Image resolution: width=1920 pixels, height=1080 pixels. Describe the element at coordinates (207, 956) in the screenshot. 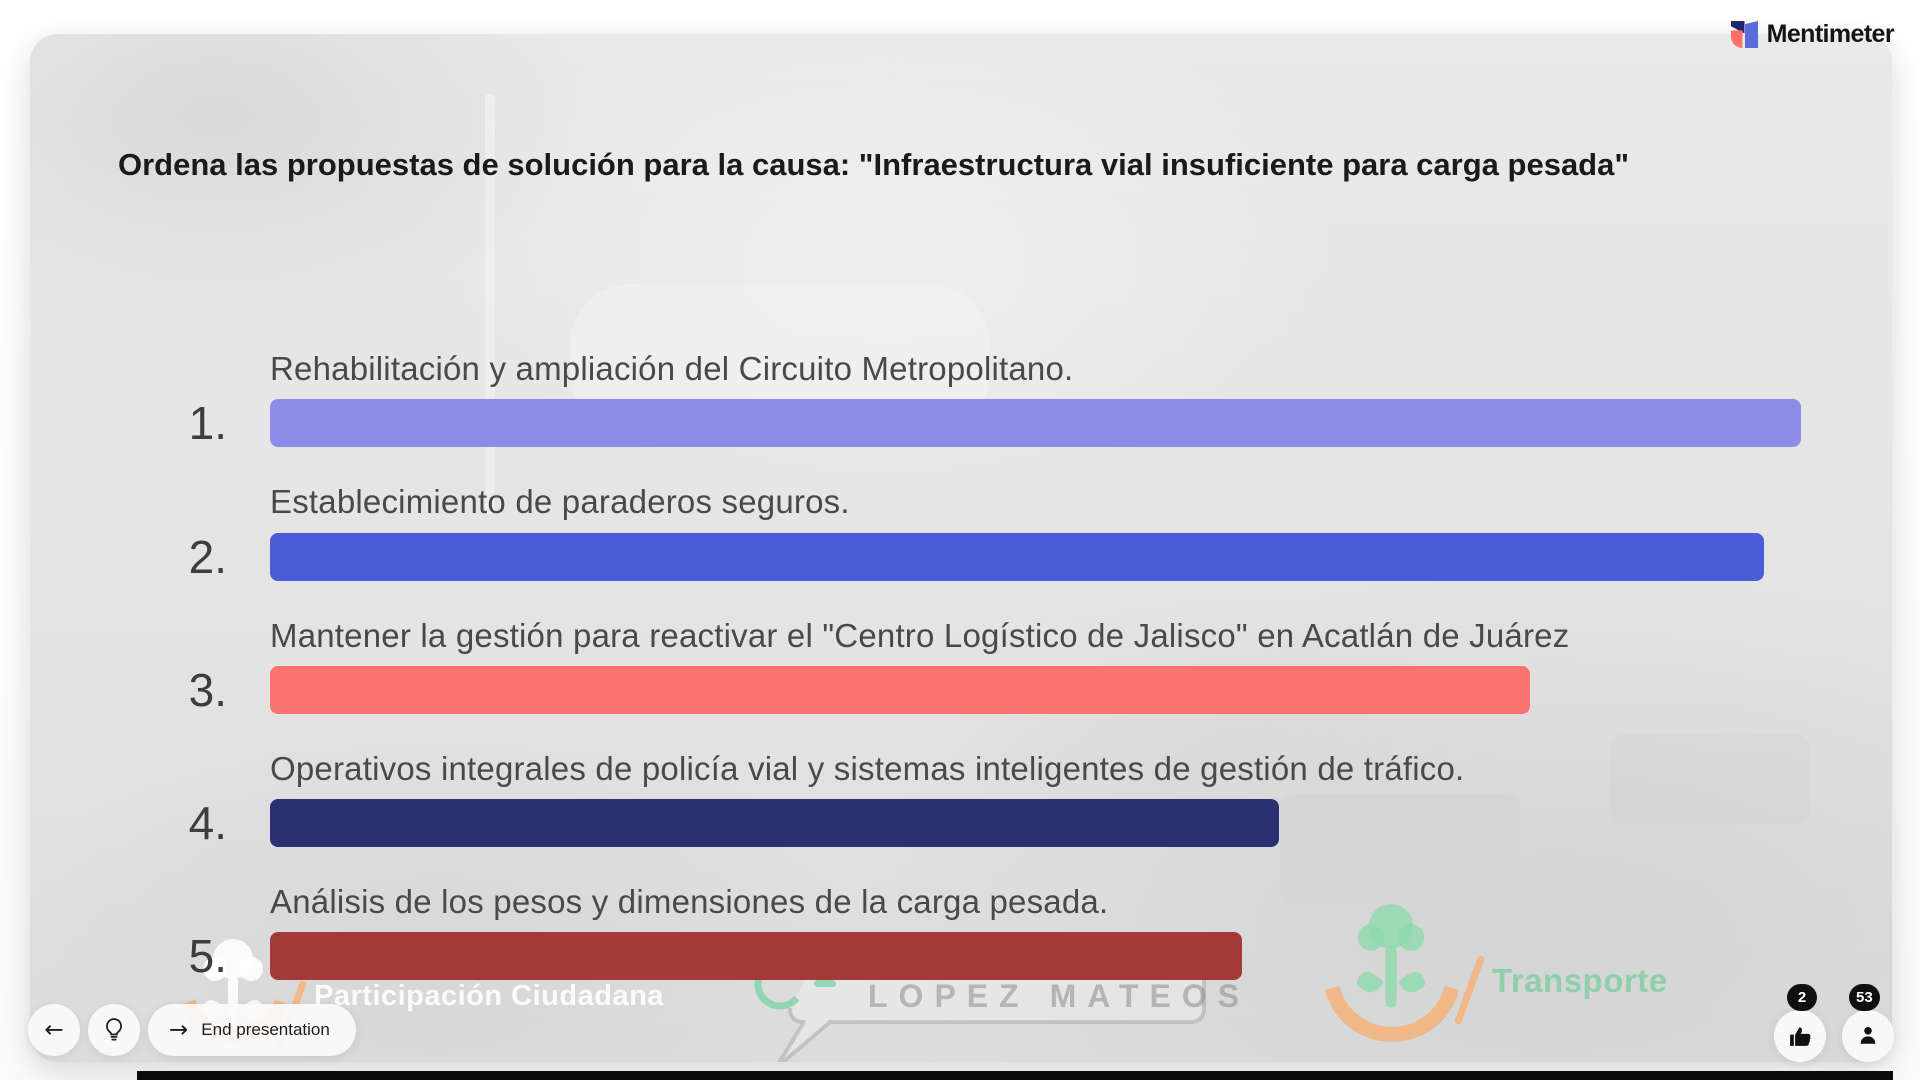

I see `rank-number: 5.` at that location.